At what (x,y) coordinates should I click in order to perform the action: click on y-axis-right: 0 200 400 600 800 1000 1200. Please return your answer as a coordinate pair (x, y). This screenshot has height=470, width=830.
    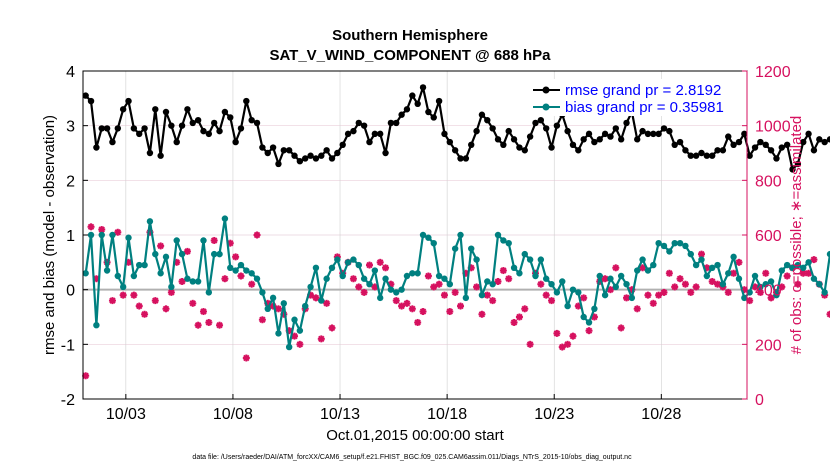
    Looking at the image, I should click on (766, 236).